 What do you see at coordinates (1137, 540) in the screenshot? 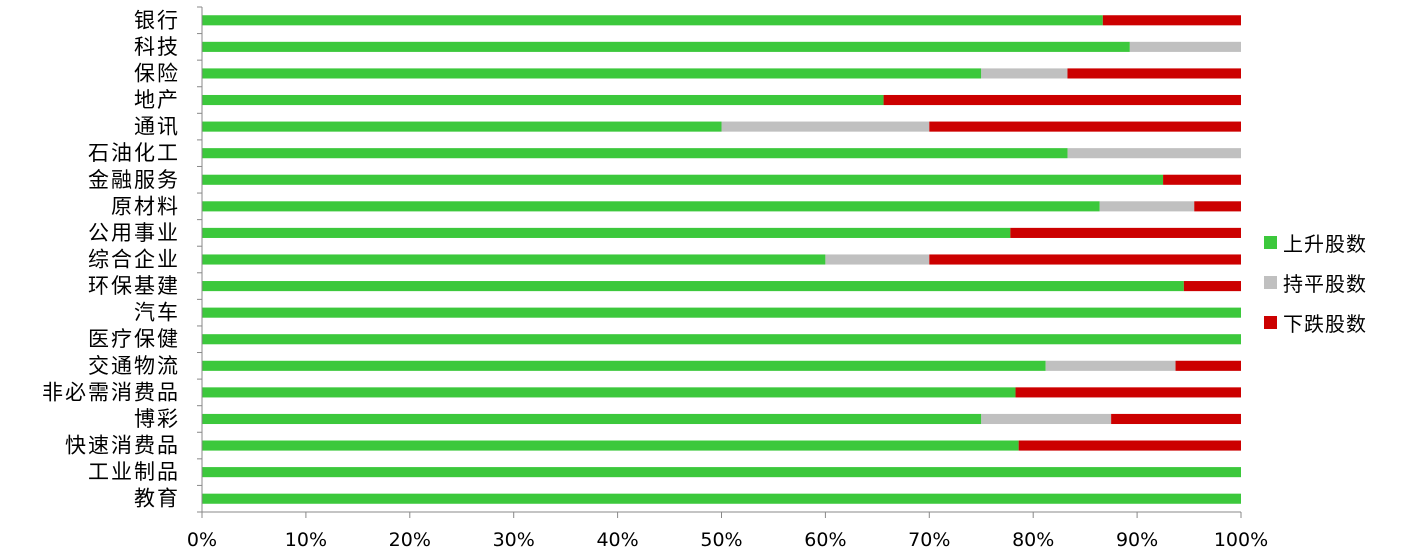
I see `x-tick-label: 90%` at bounding box center [1137, 540].